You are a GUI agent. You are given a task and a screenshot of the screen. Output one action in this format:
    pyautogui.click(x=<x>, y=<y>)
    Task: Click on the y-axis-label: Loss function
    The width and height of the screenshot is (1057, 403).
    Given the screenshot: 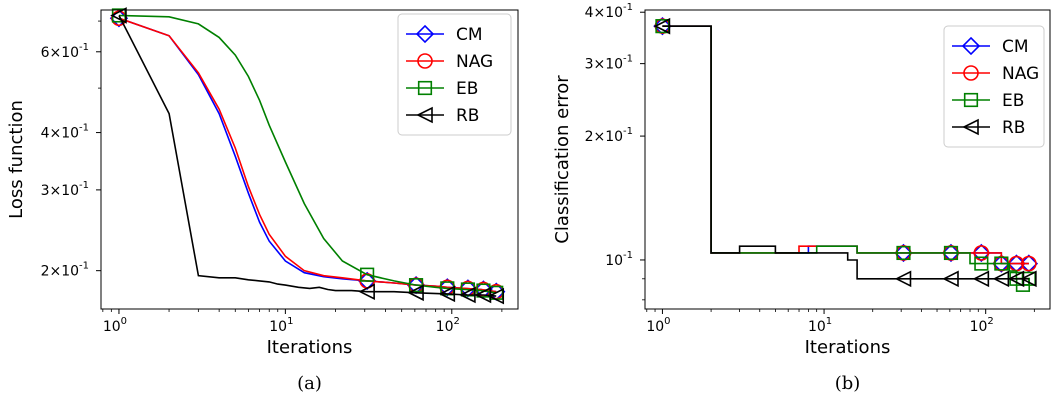 What is the action you would take?
    pyautogui.click(x=16, y=159)
    